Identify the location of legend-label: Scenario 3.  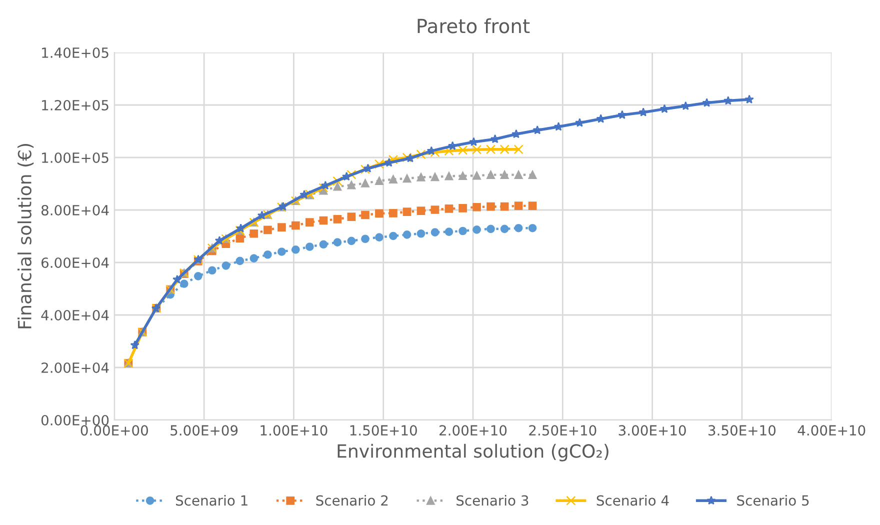
(492, 500).